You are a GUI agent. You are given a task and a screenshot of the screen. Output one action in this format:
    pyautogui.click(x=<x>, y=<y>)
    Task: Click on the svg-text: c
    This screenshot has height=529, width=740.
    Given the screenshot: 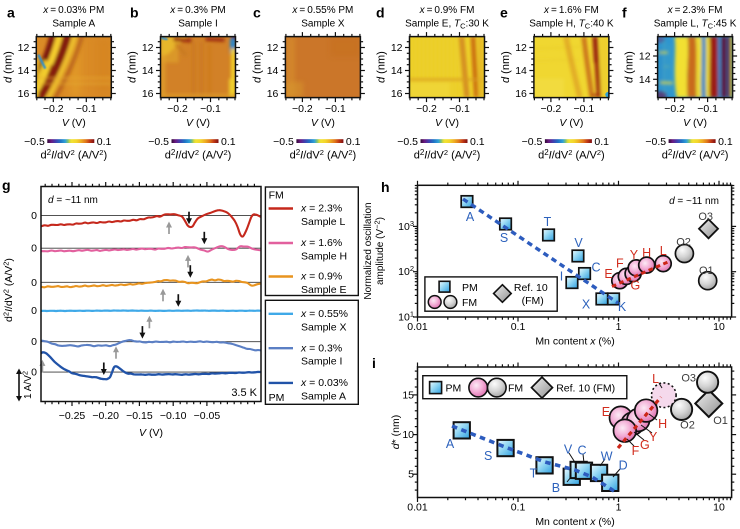 What is the action you would take?
    pyautogui.click(x=257, y=13)
    